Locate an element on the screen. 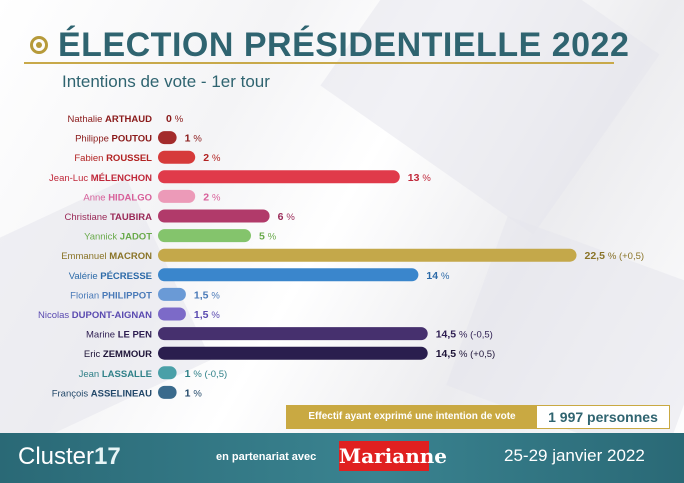 This screenshot has height=483, width=684. category-label: Florian PHILIPPOT is located at coordinates (111, 295).